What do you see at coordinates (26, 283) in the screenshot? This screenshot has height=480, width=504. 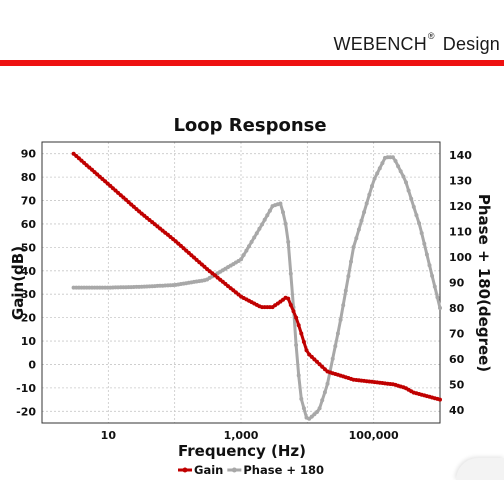 I see `left-axis-ticks: -20 -10 0 10 20 30 40 50 60 70 80 90` at bounding box center [26, 283].